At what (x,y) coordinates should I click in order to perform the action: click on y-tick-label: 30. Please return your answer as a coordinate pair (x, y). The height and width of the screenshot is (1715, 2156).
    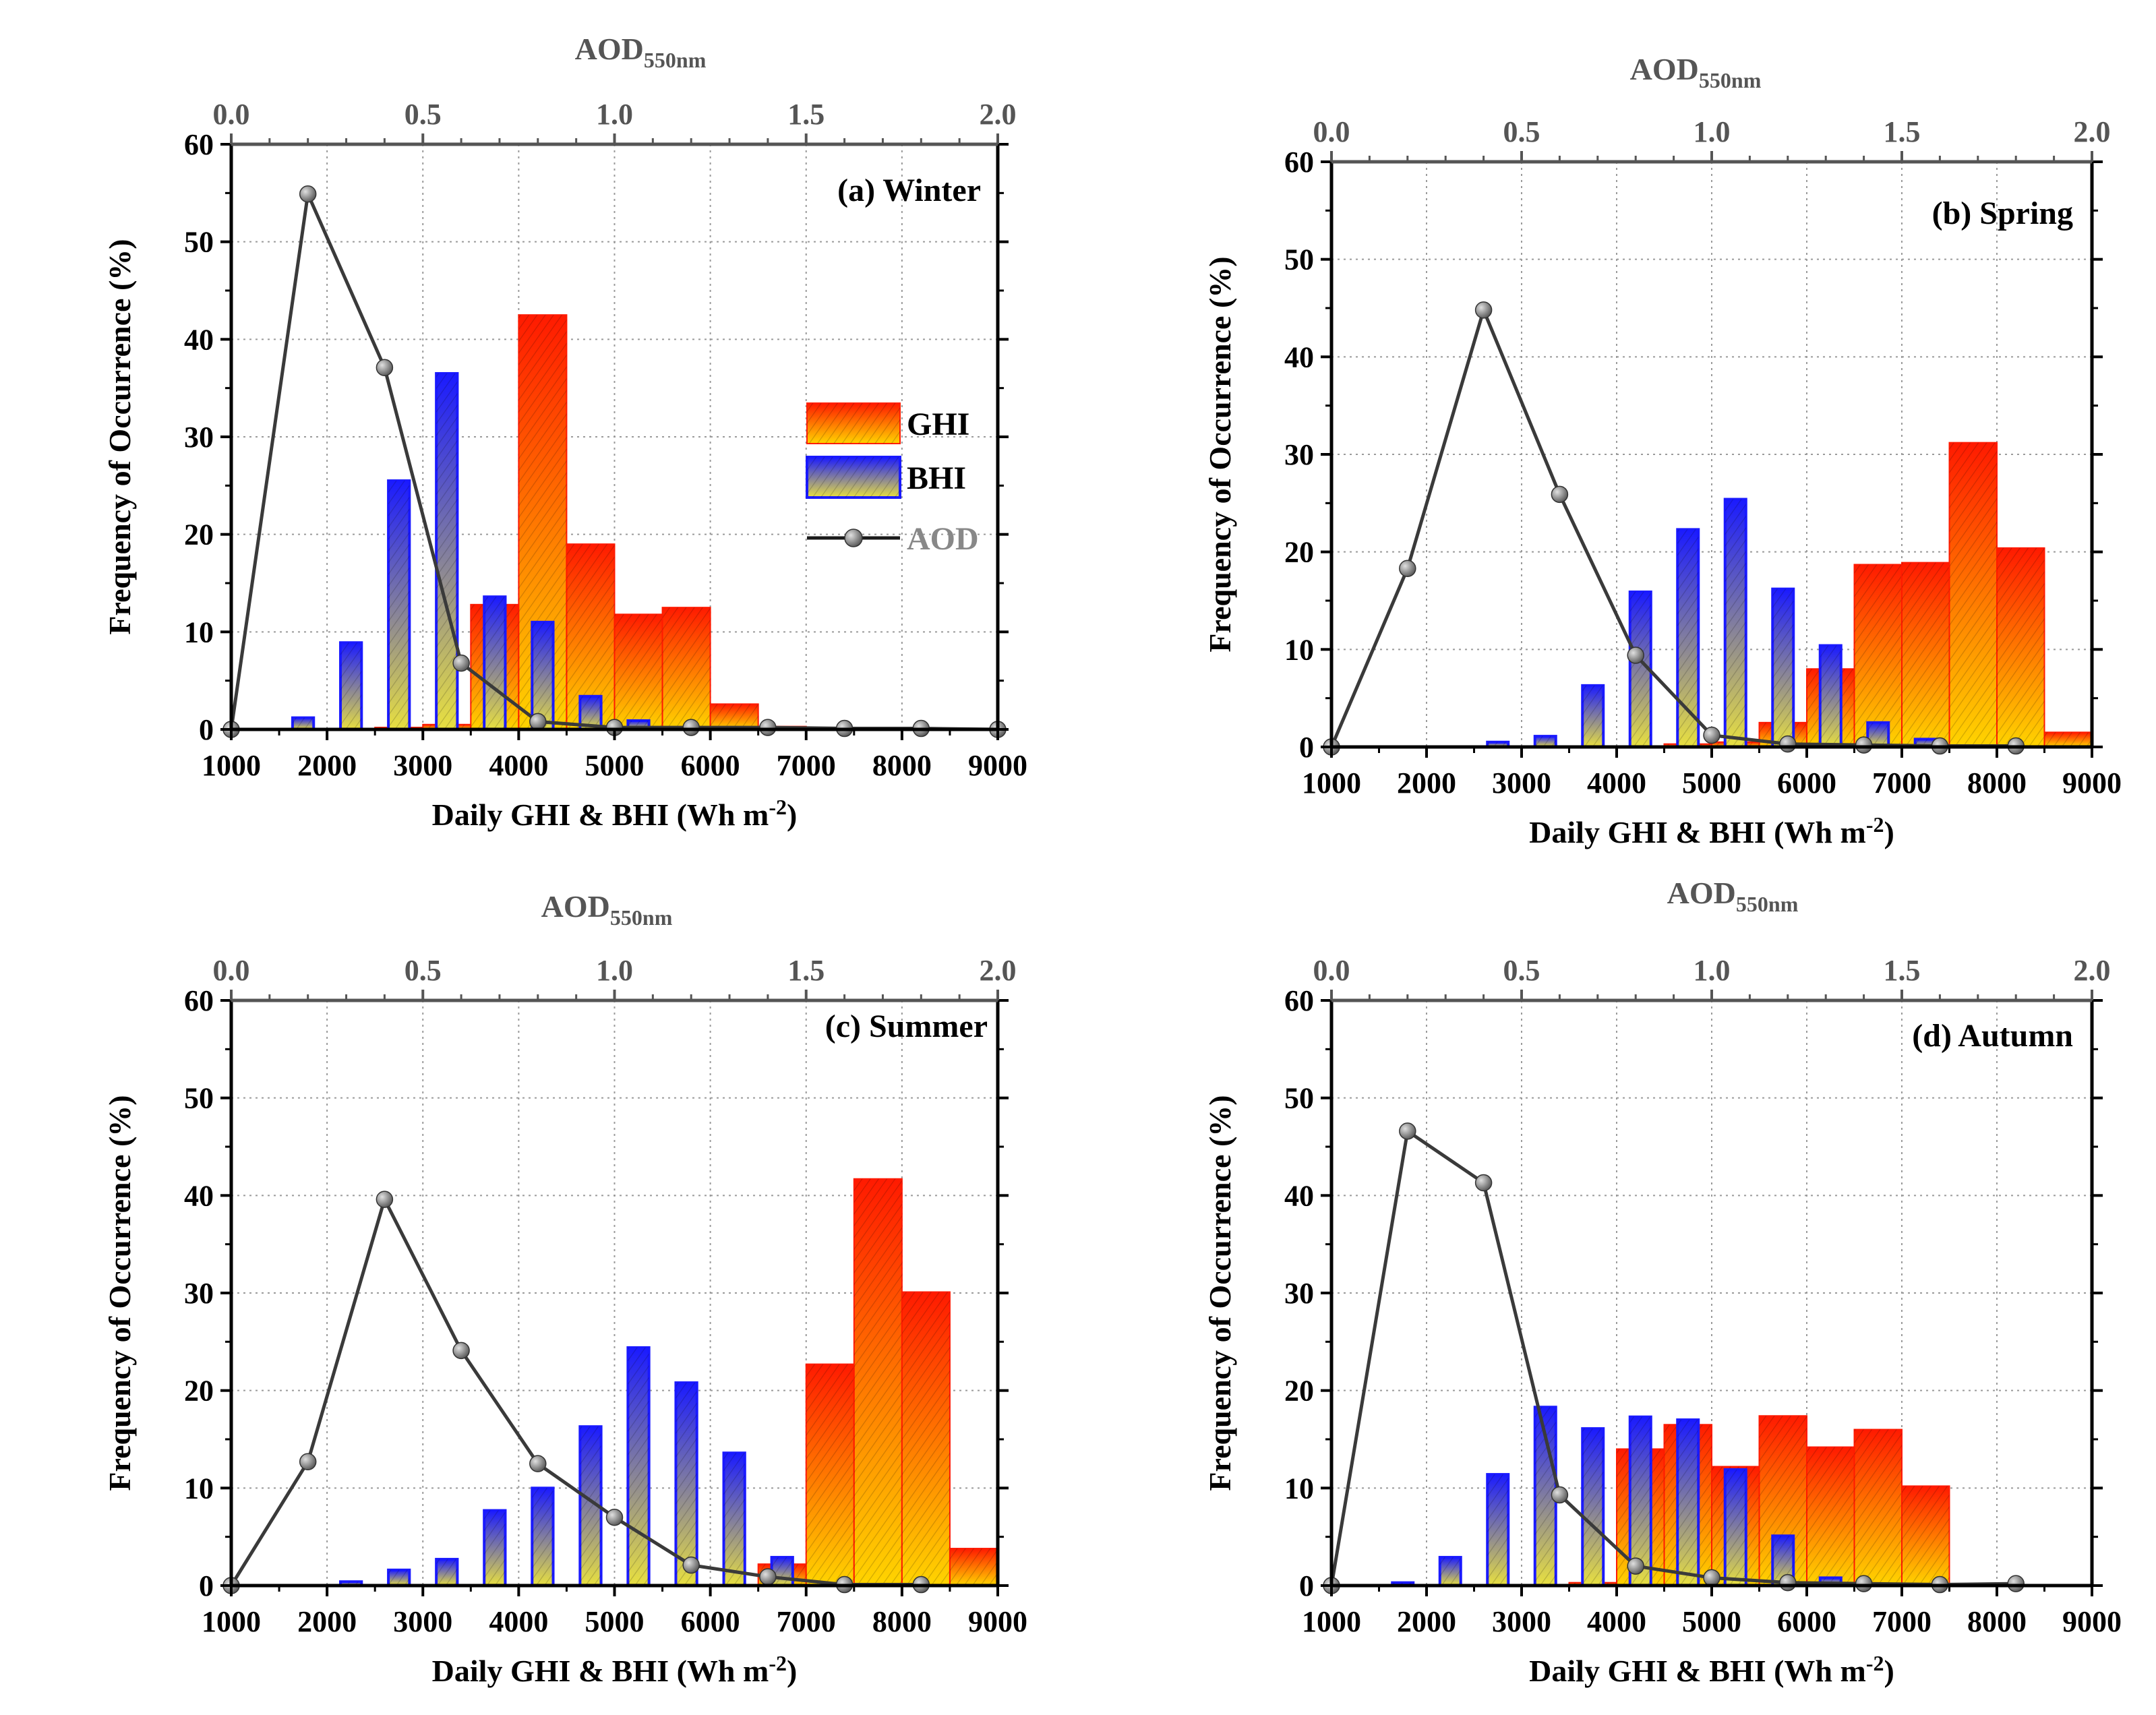
    Looking at the image, I should click on (1299, 1293).